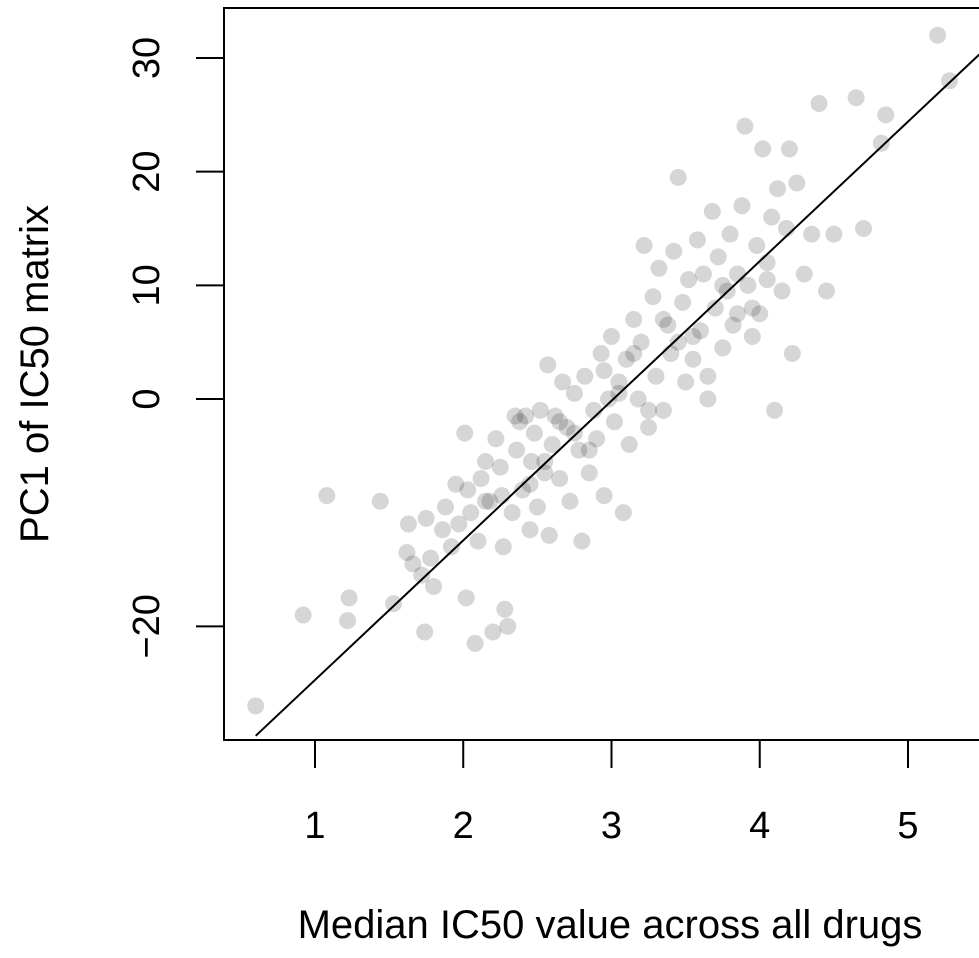 The image size is (979, 958). I want to click on x-tick-label: 4, so click(759, 826).